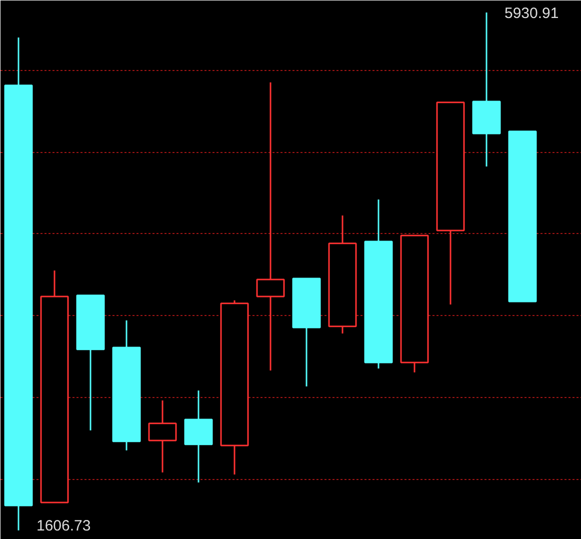  What do you see at coordinates (531, 13) in the screenshot?
I see `annotation: 5930.91` at bounding box center [531, 13].